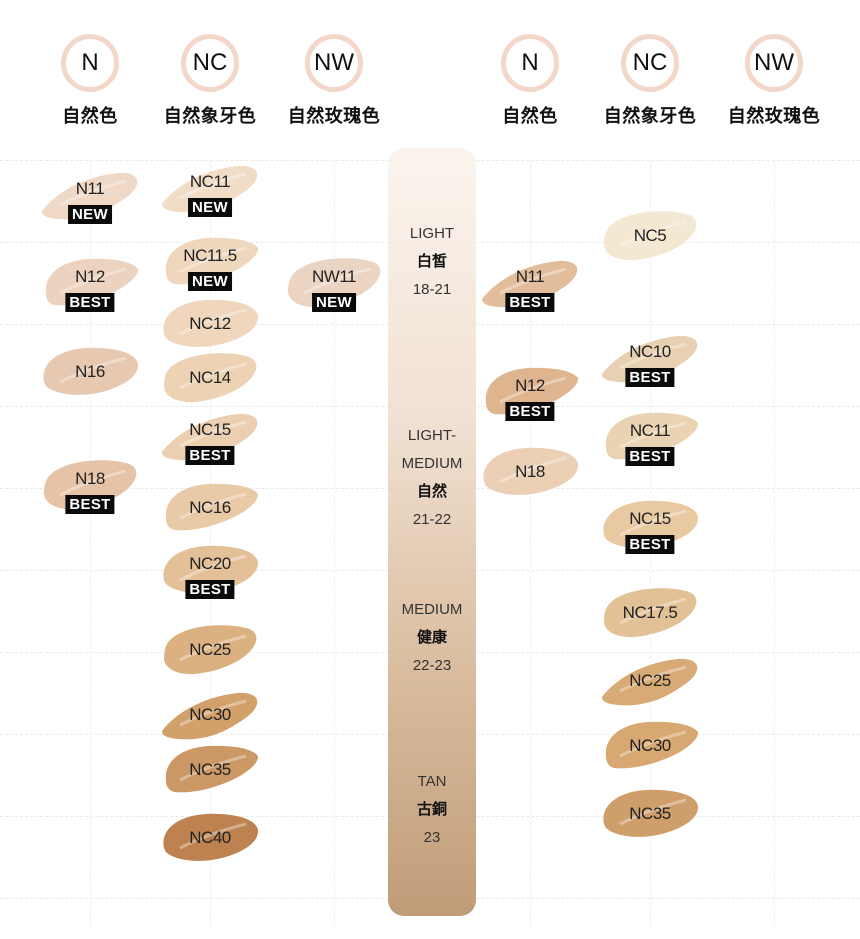 This screenshot has height=939, width=860. I want to click on tone-tan: TAN 古銅 23, so click(432, 810).